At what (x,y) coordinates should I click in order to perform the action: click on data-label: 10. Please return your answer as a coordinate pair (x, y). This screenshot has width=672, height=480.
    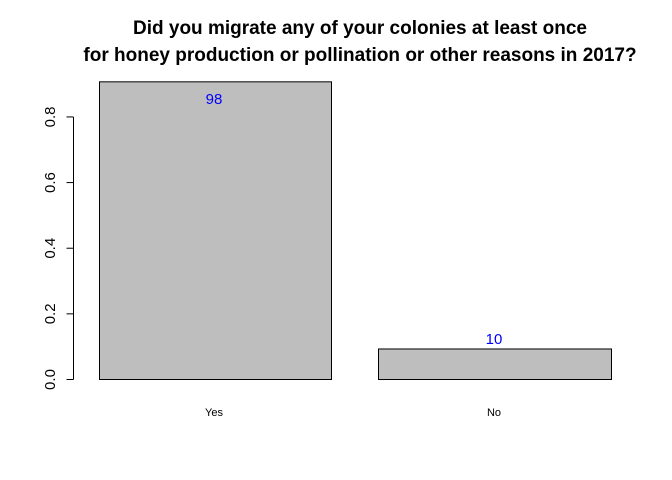
    Looking at the image, I should click on (494, 339).